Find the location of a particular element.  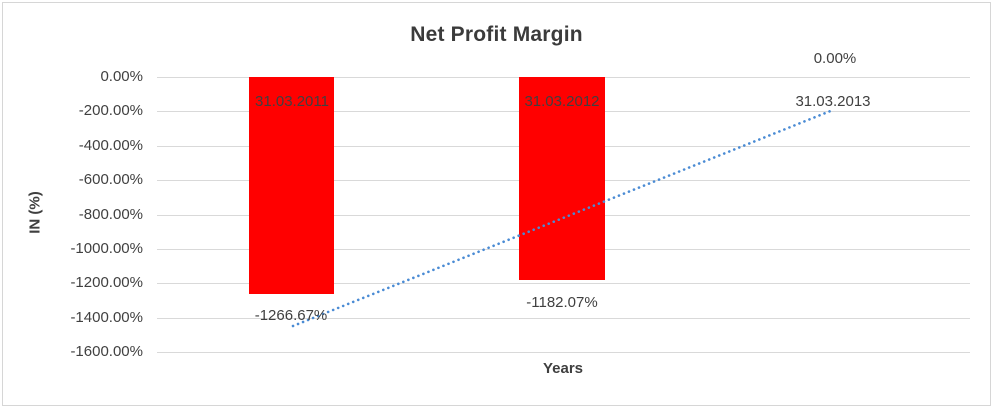

y-axis-title: IN (%) is located at coordinates (35, 212).